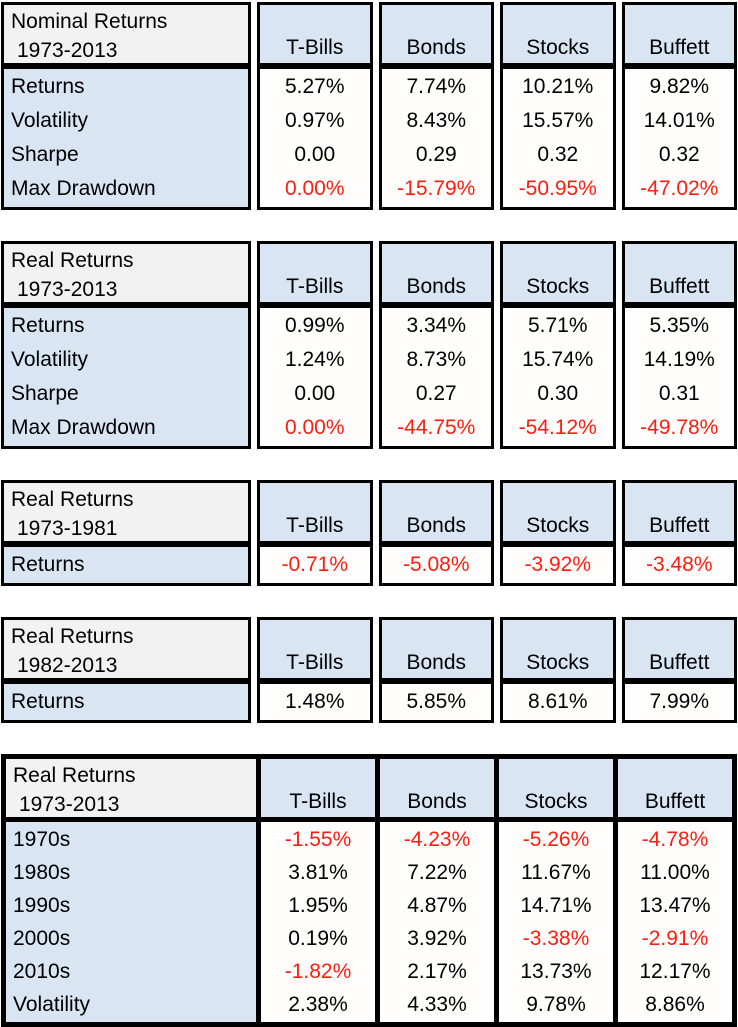 The height and width of the screenshot is (1027, 738). I want to click on value-column-stocks: 10.21% 15.57% 0.32 -50.95%, so click(558, 138).